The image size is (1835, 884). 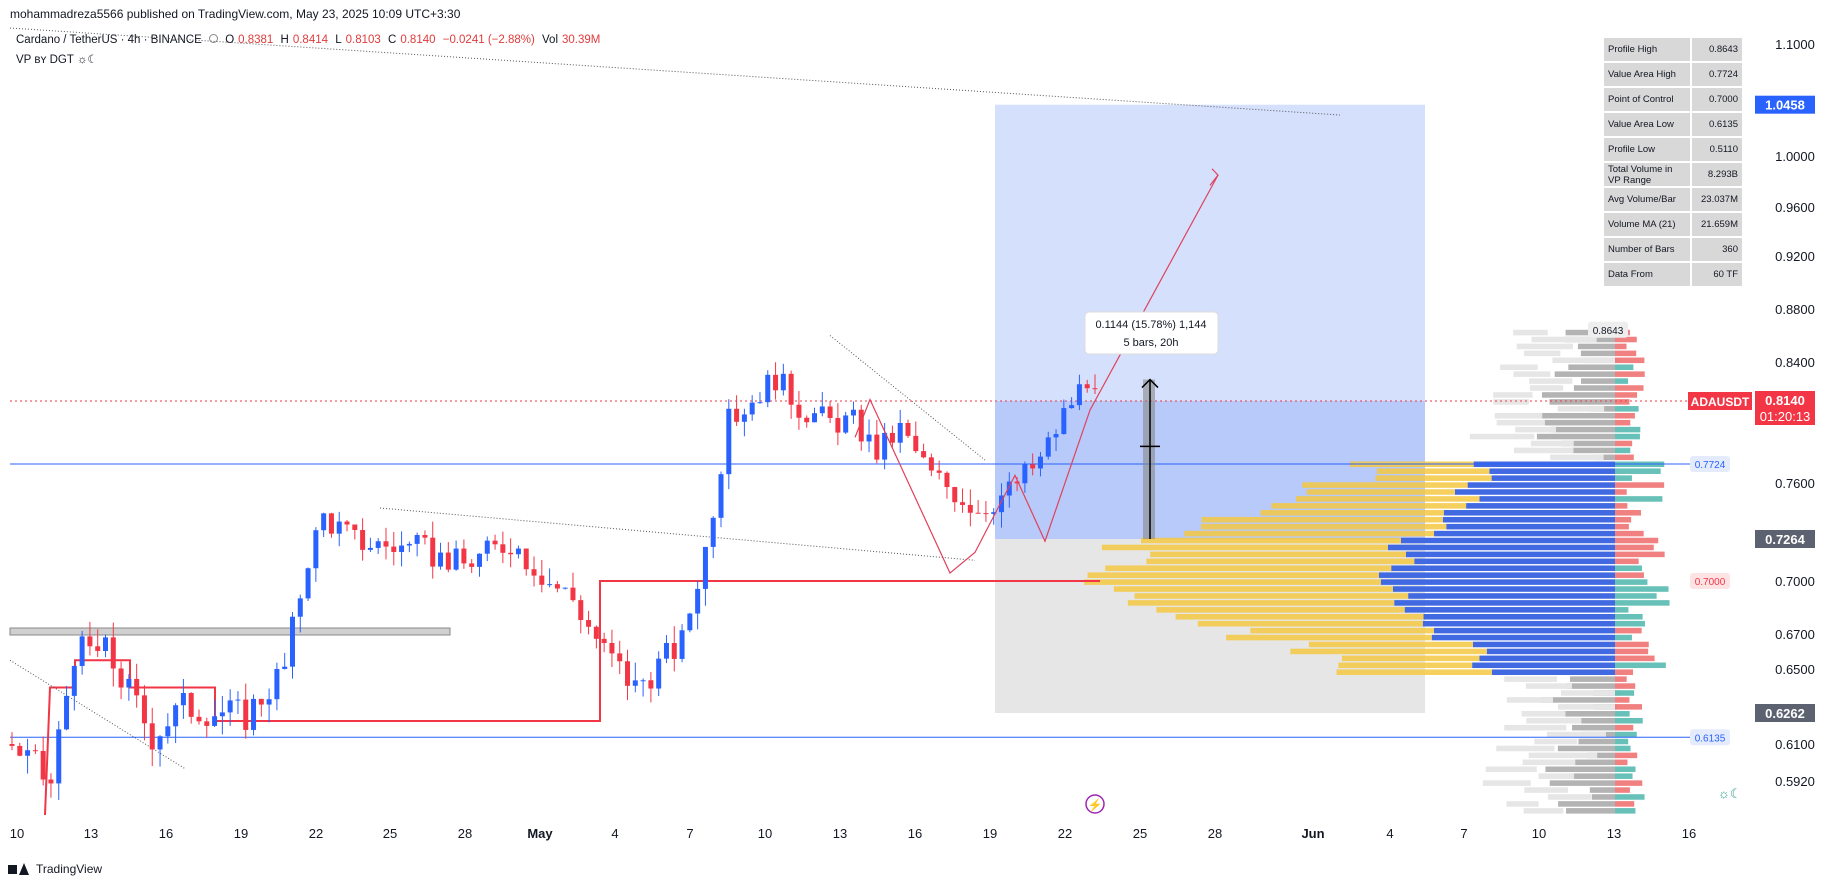 What do you see at coordinates (97, 714) in the screenshot?
I see `early-trendline` at bounding box center [97, 714].